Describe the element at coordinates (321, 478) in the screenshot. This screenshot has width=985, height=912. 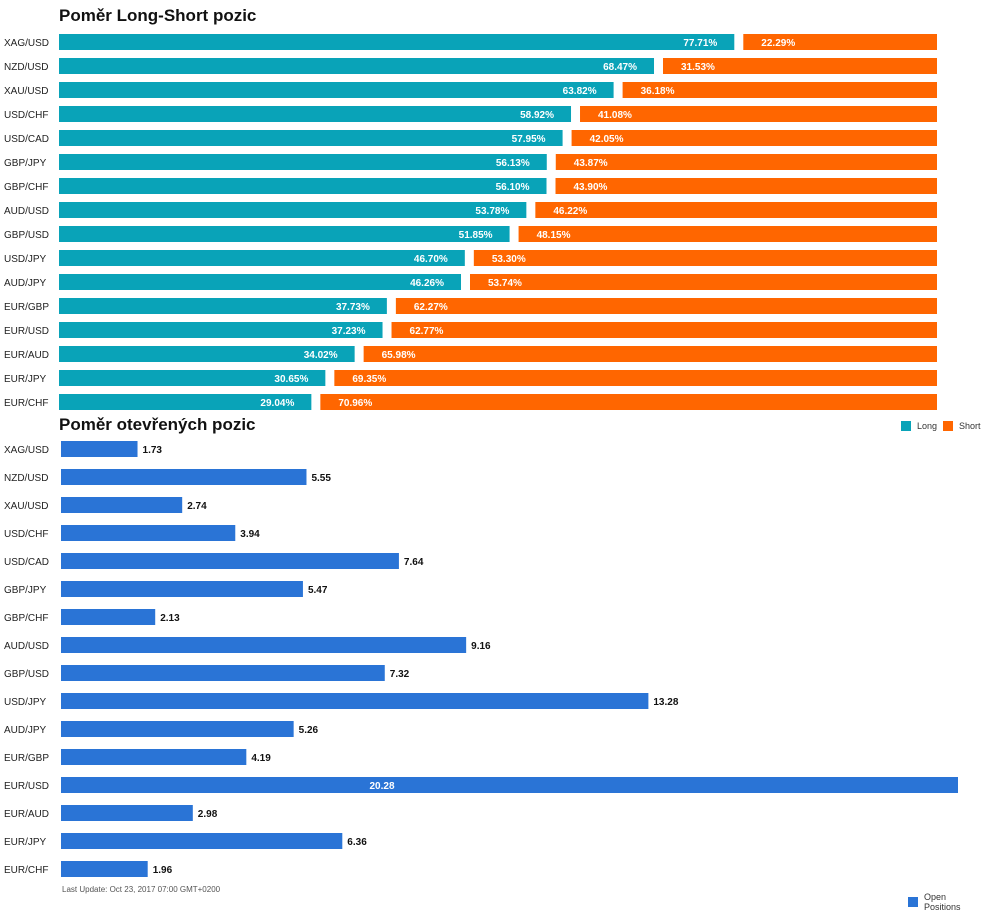
I see `open-value-label: 5.55` at that location.